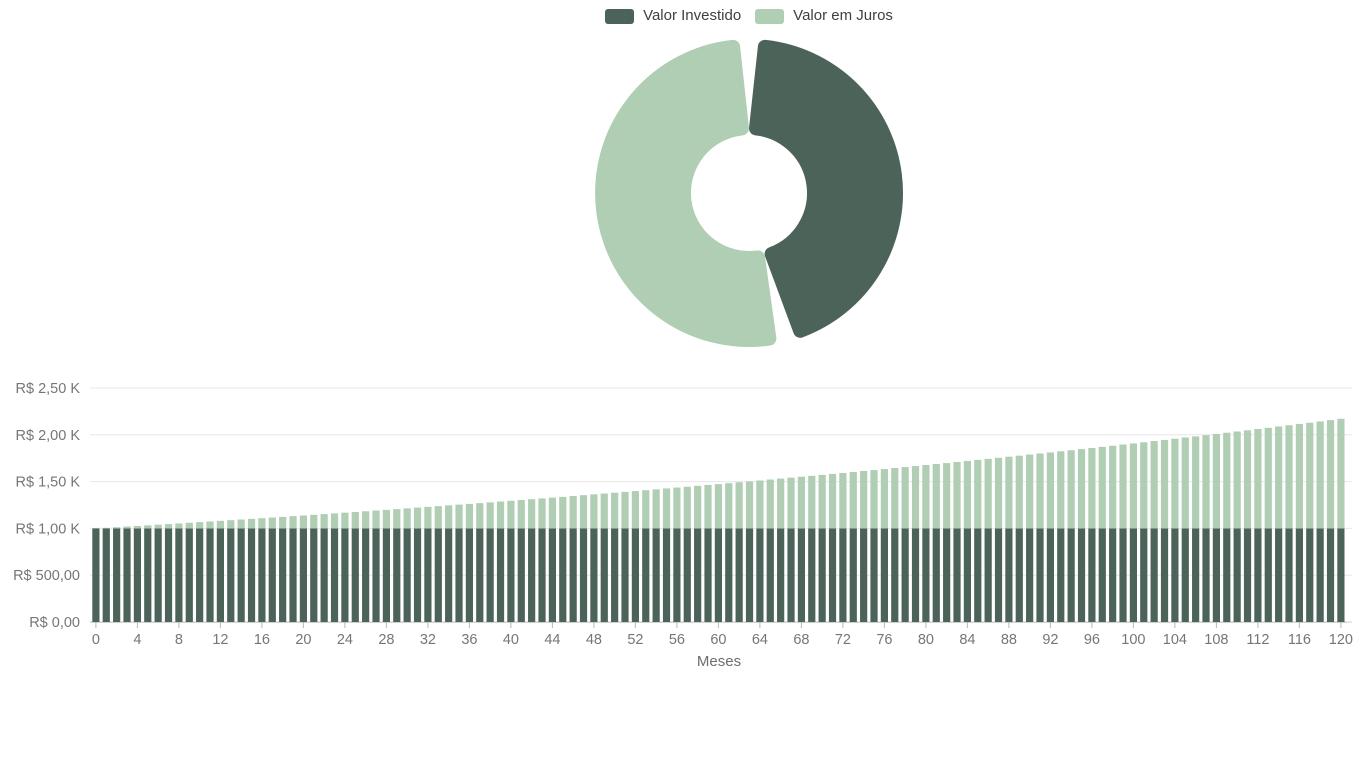 The height and width of the screenshot is (768, 1366). Describe the element at coordinates (718, 640) in the screenshot. I see `x-axis-label-60: 60` at that location.